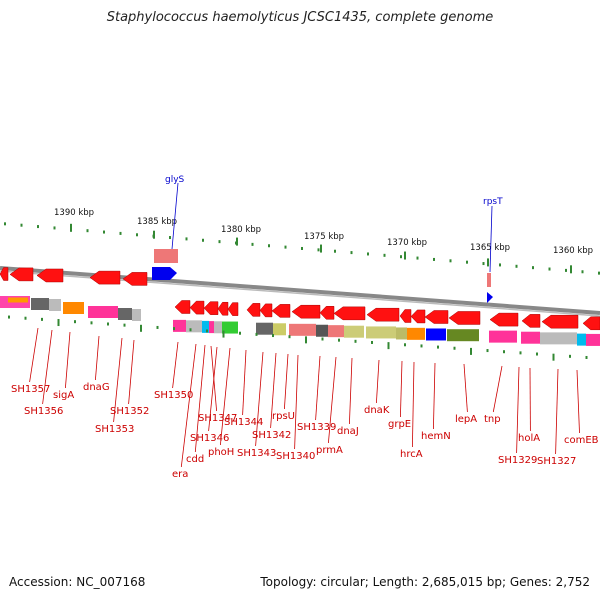  What do you see at coordinates (493, 202) in the screenshot?
I see `rna-label: rpsT` at bounding box center [493, 202].